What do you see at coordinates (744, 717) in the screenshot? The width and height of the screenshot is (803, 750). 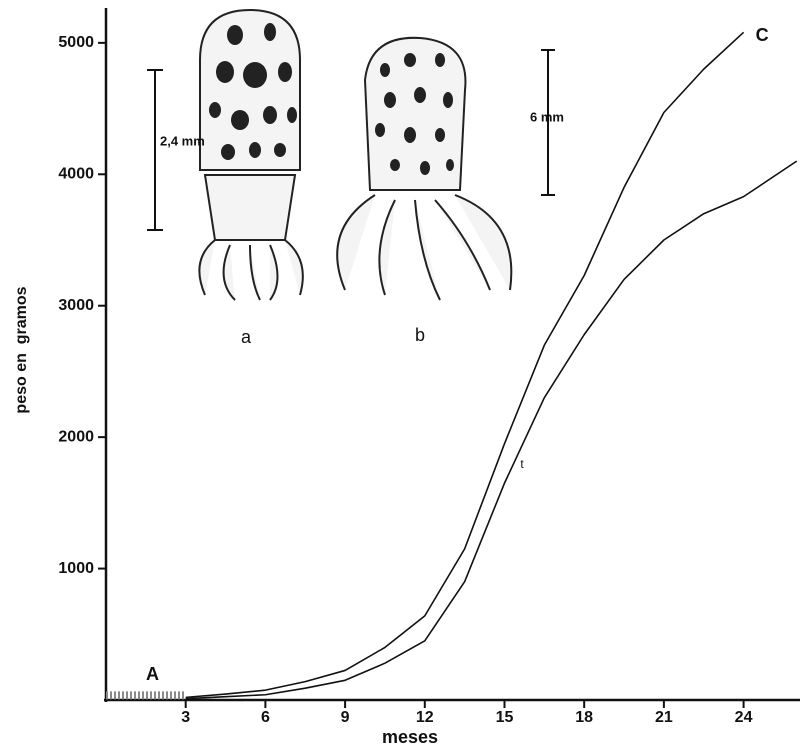 I see `x-tick-label: 24` at bounding box center [744, 717].